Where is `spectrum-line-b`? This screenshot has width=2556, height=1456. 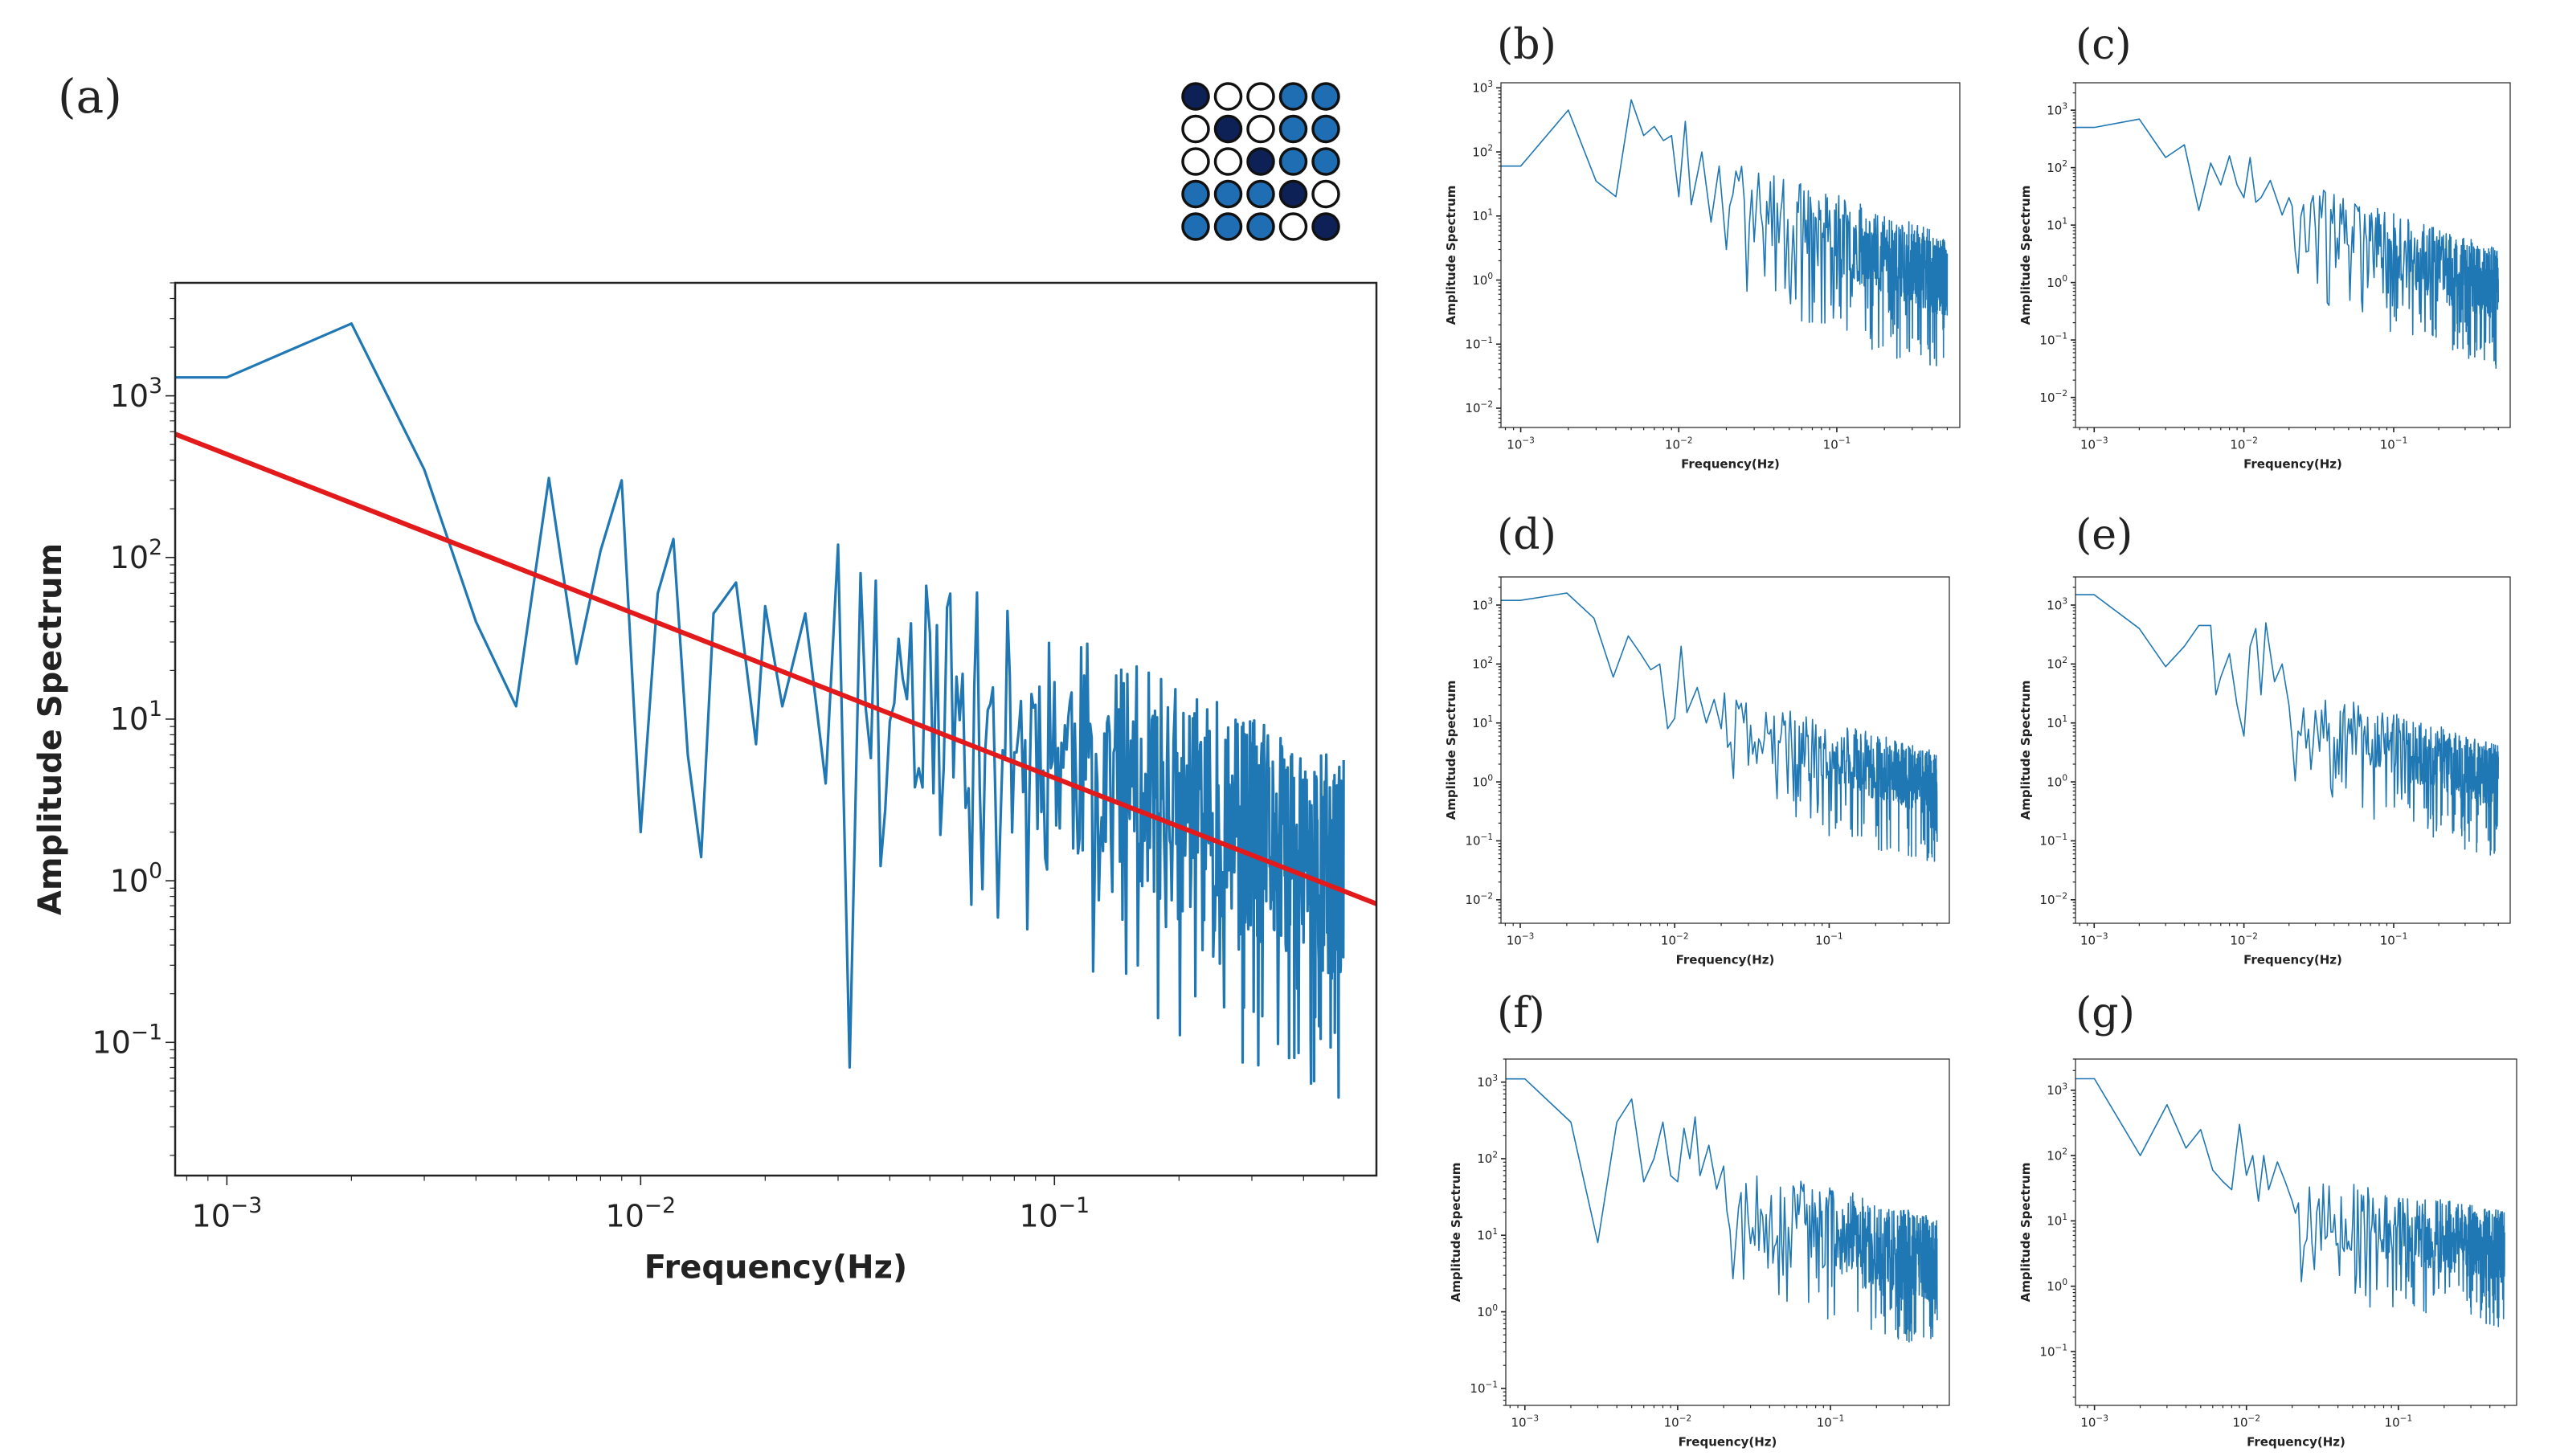 spectrum-line-b is located at coordinates (1725, 232).